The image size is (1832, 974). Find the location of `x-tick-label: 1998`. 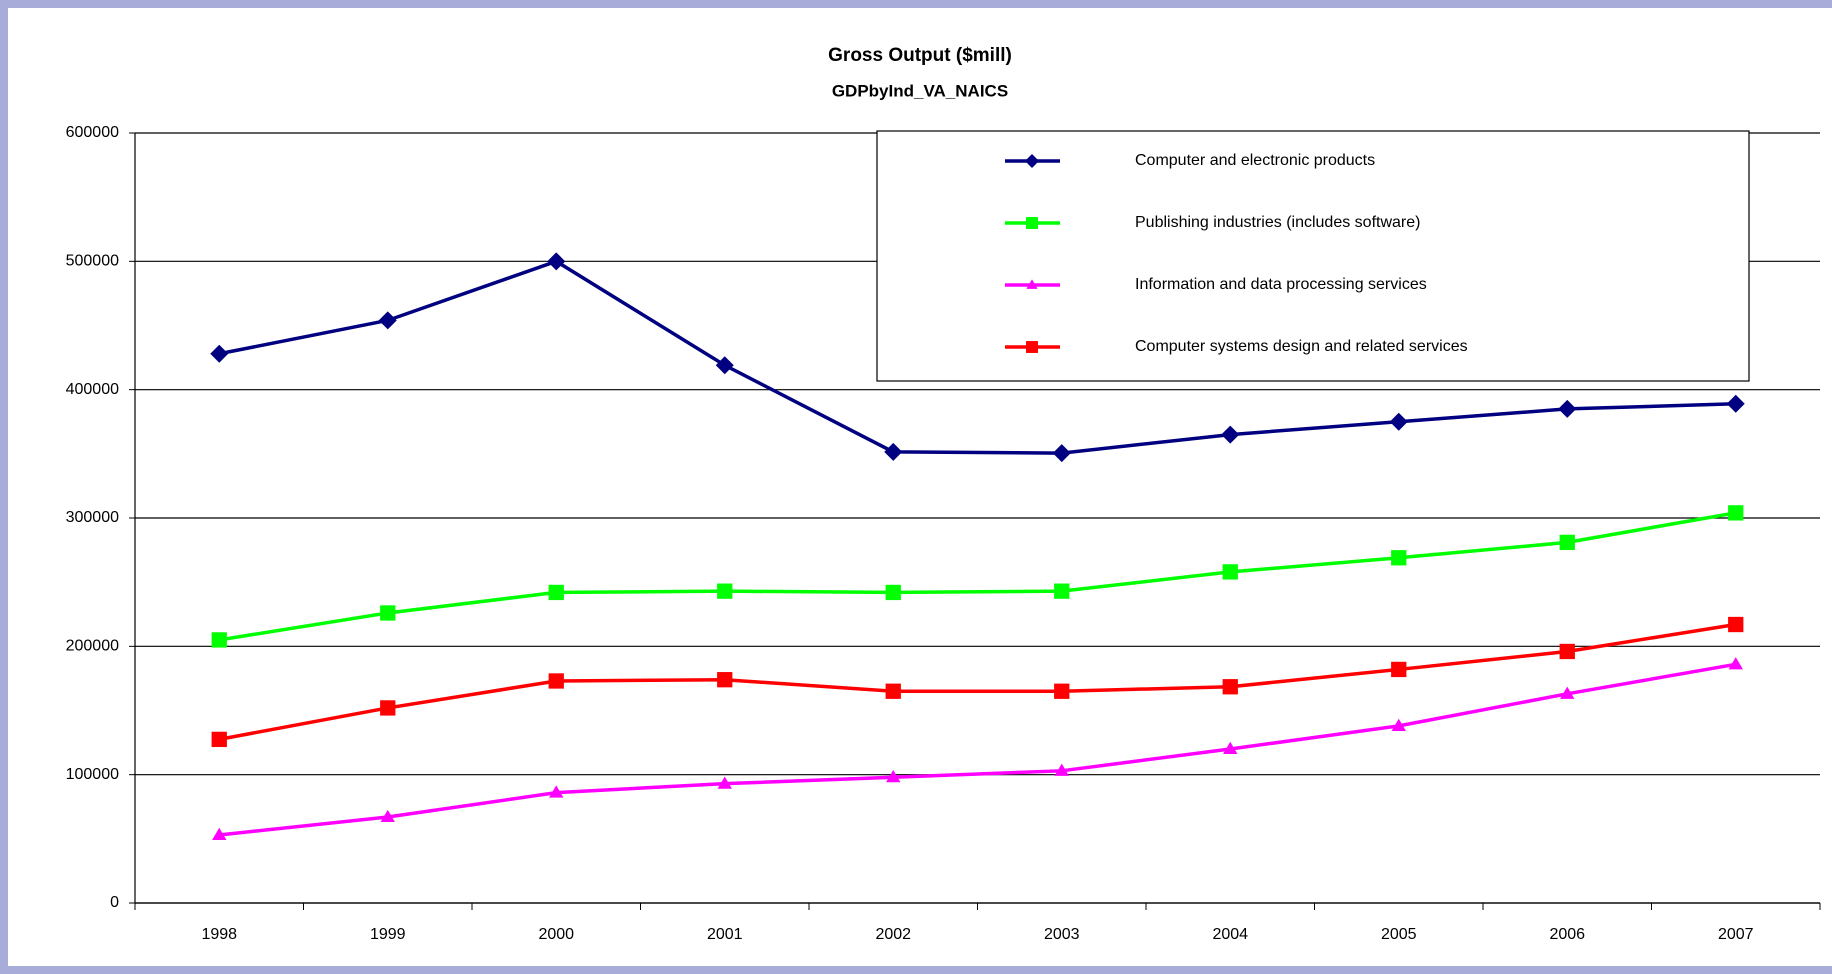

x-tick-label: 1998 is located at coordinates (219, 934).